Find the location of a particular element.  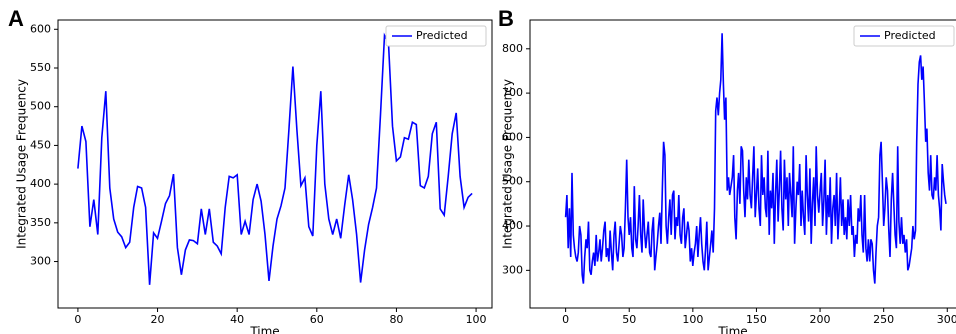

x-tick-label: 60 is located at coordinates (317, 319).